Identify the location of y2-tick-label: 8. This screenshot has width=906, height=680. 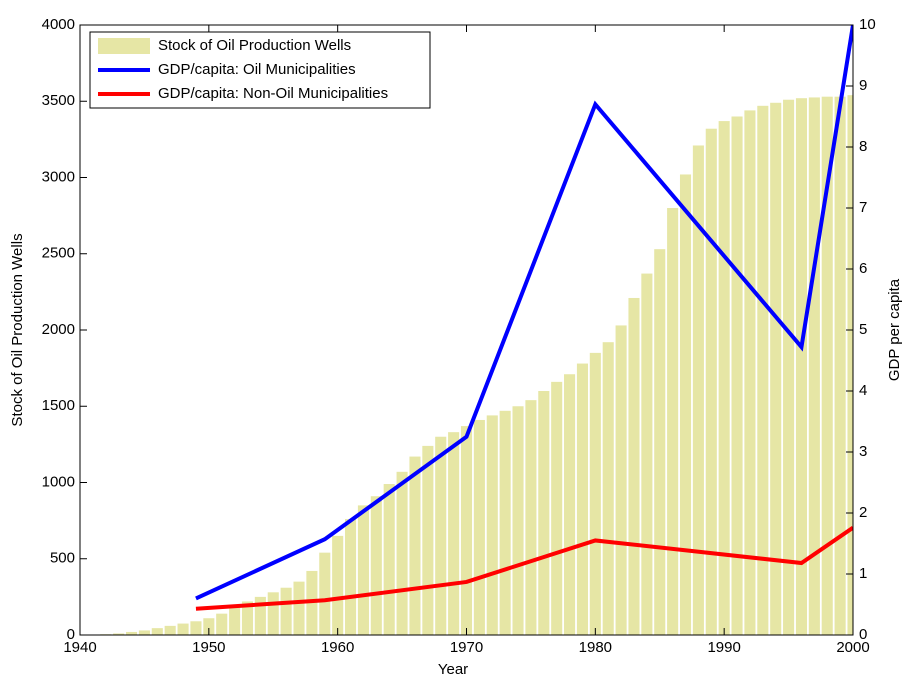
(863, 146).